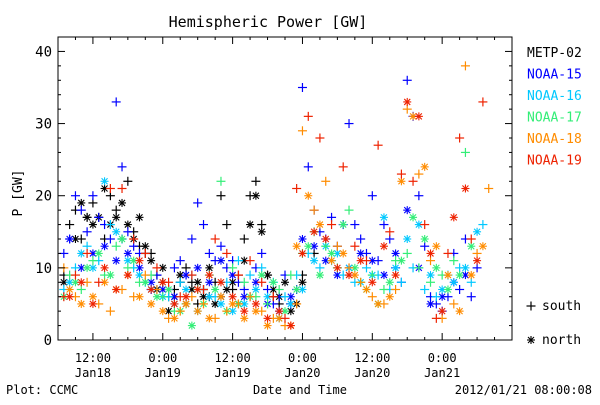 Image resolution: width=600 pixels, height=405 pixels. Describe the element at coordinates (553, 323) in the screenshot. I see `symbol-key: south north` at that location.